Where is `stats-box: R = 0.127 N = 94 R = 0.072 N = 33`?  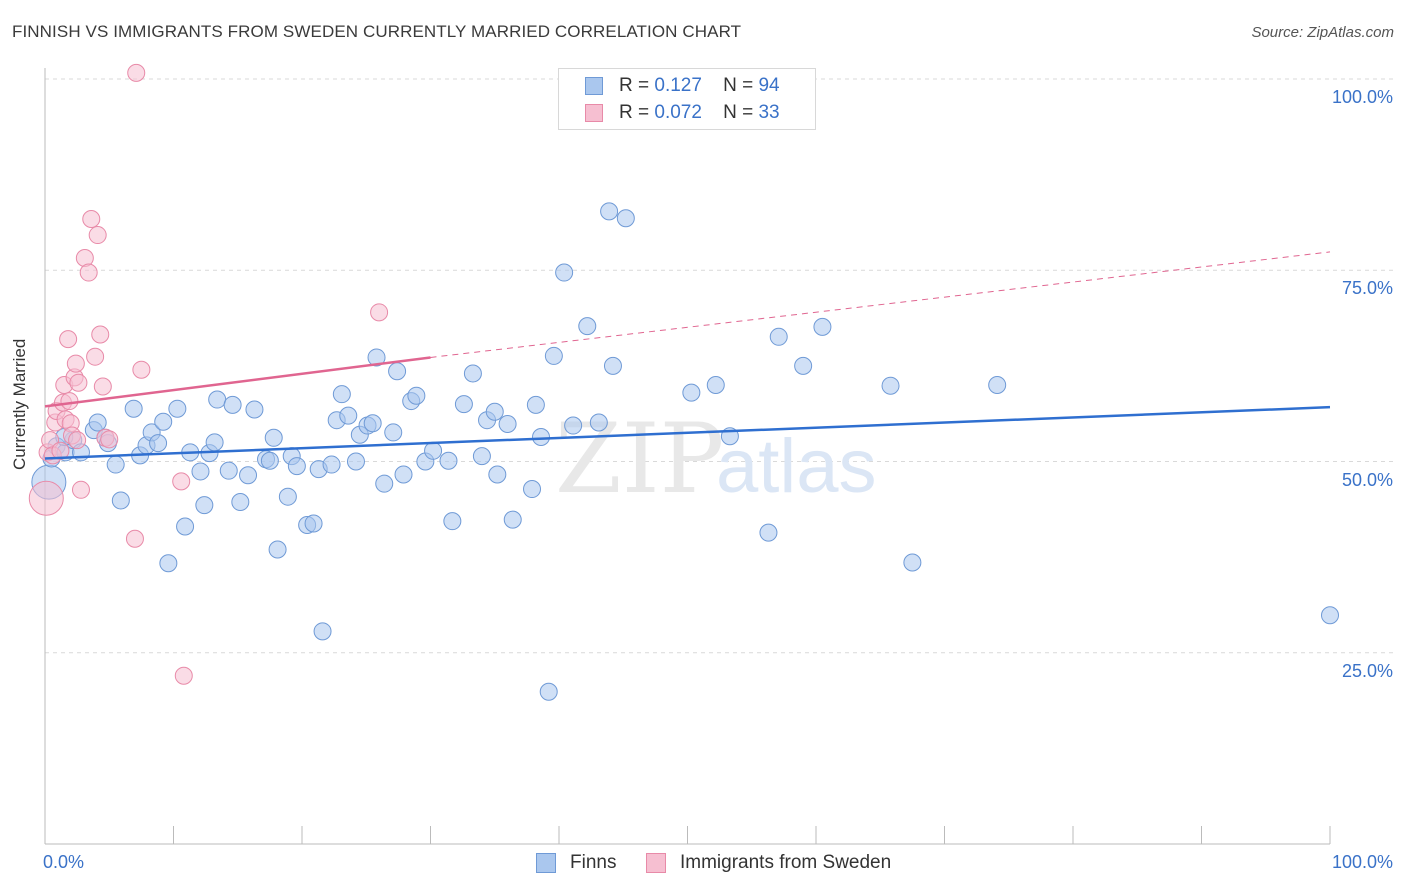
stats-box: R = 0.127 N = 94 R = 0.072 N = 33 is located at coordinates (687, 99).